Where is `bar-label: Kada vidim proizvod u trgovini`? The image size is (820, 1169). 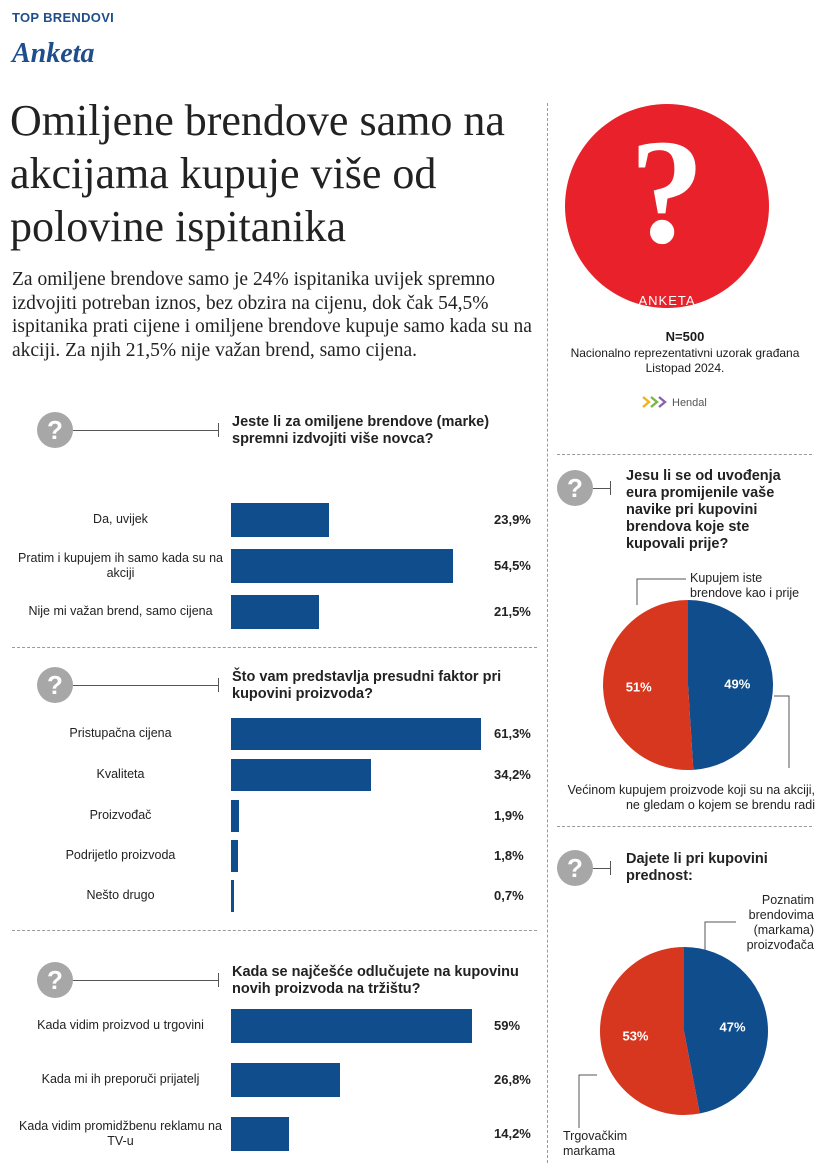 bar-label: Kada vidim proizvod u trgovini is located at coordinates (120, 1025).